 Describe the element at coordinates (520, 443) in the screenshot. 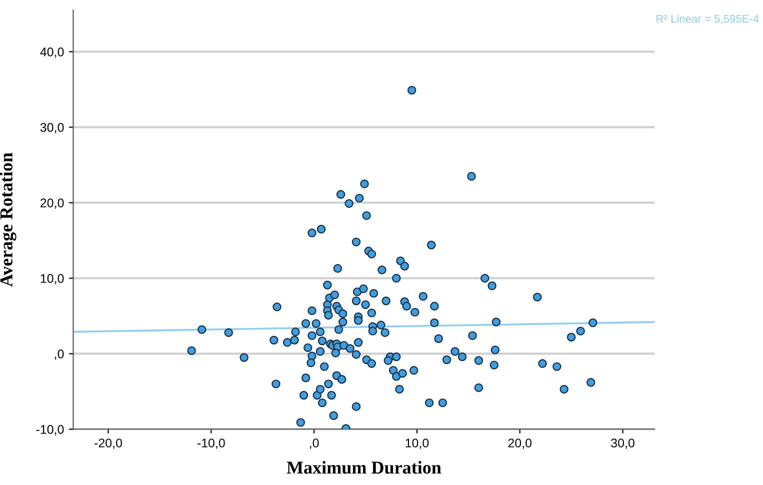

I see `x-tick-label: 20,0` at that location.